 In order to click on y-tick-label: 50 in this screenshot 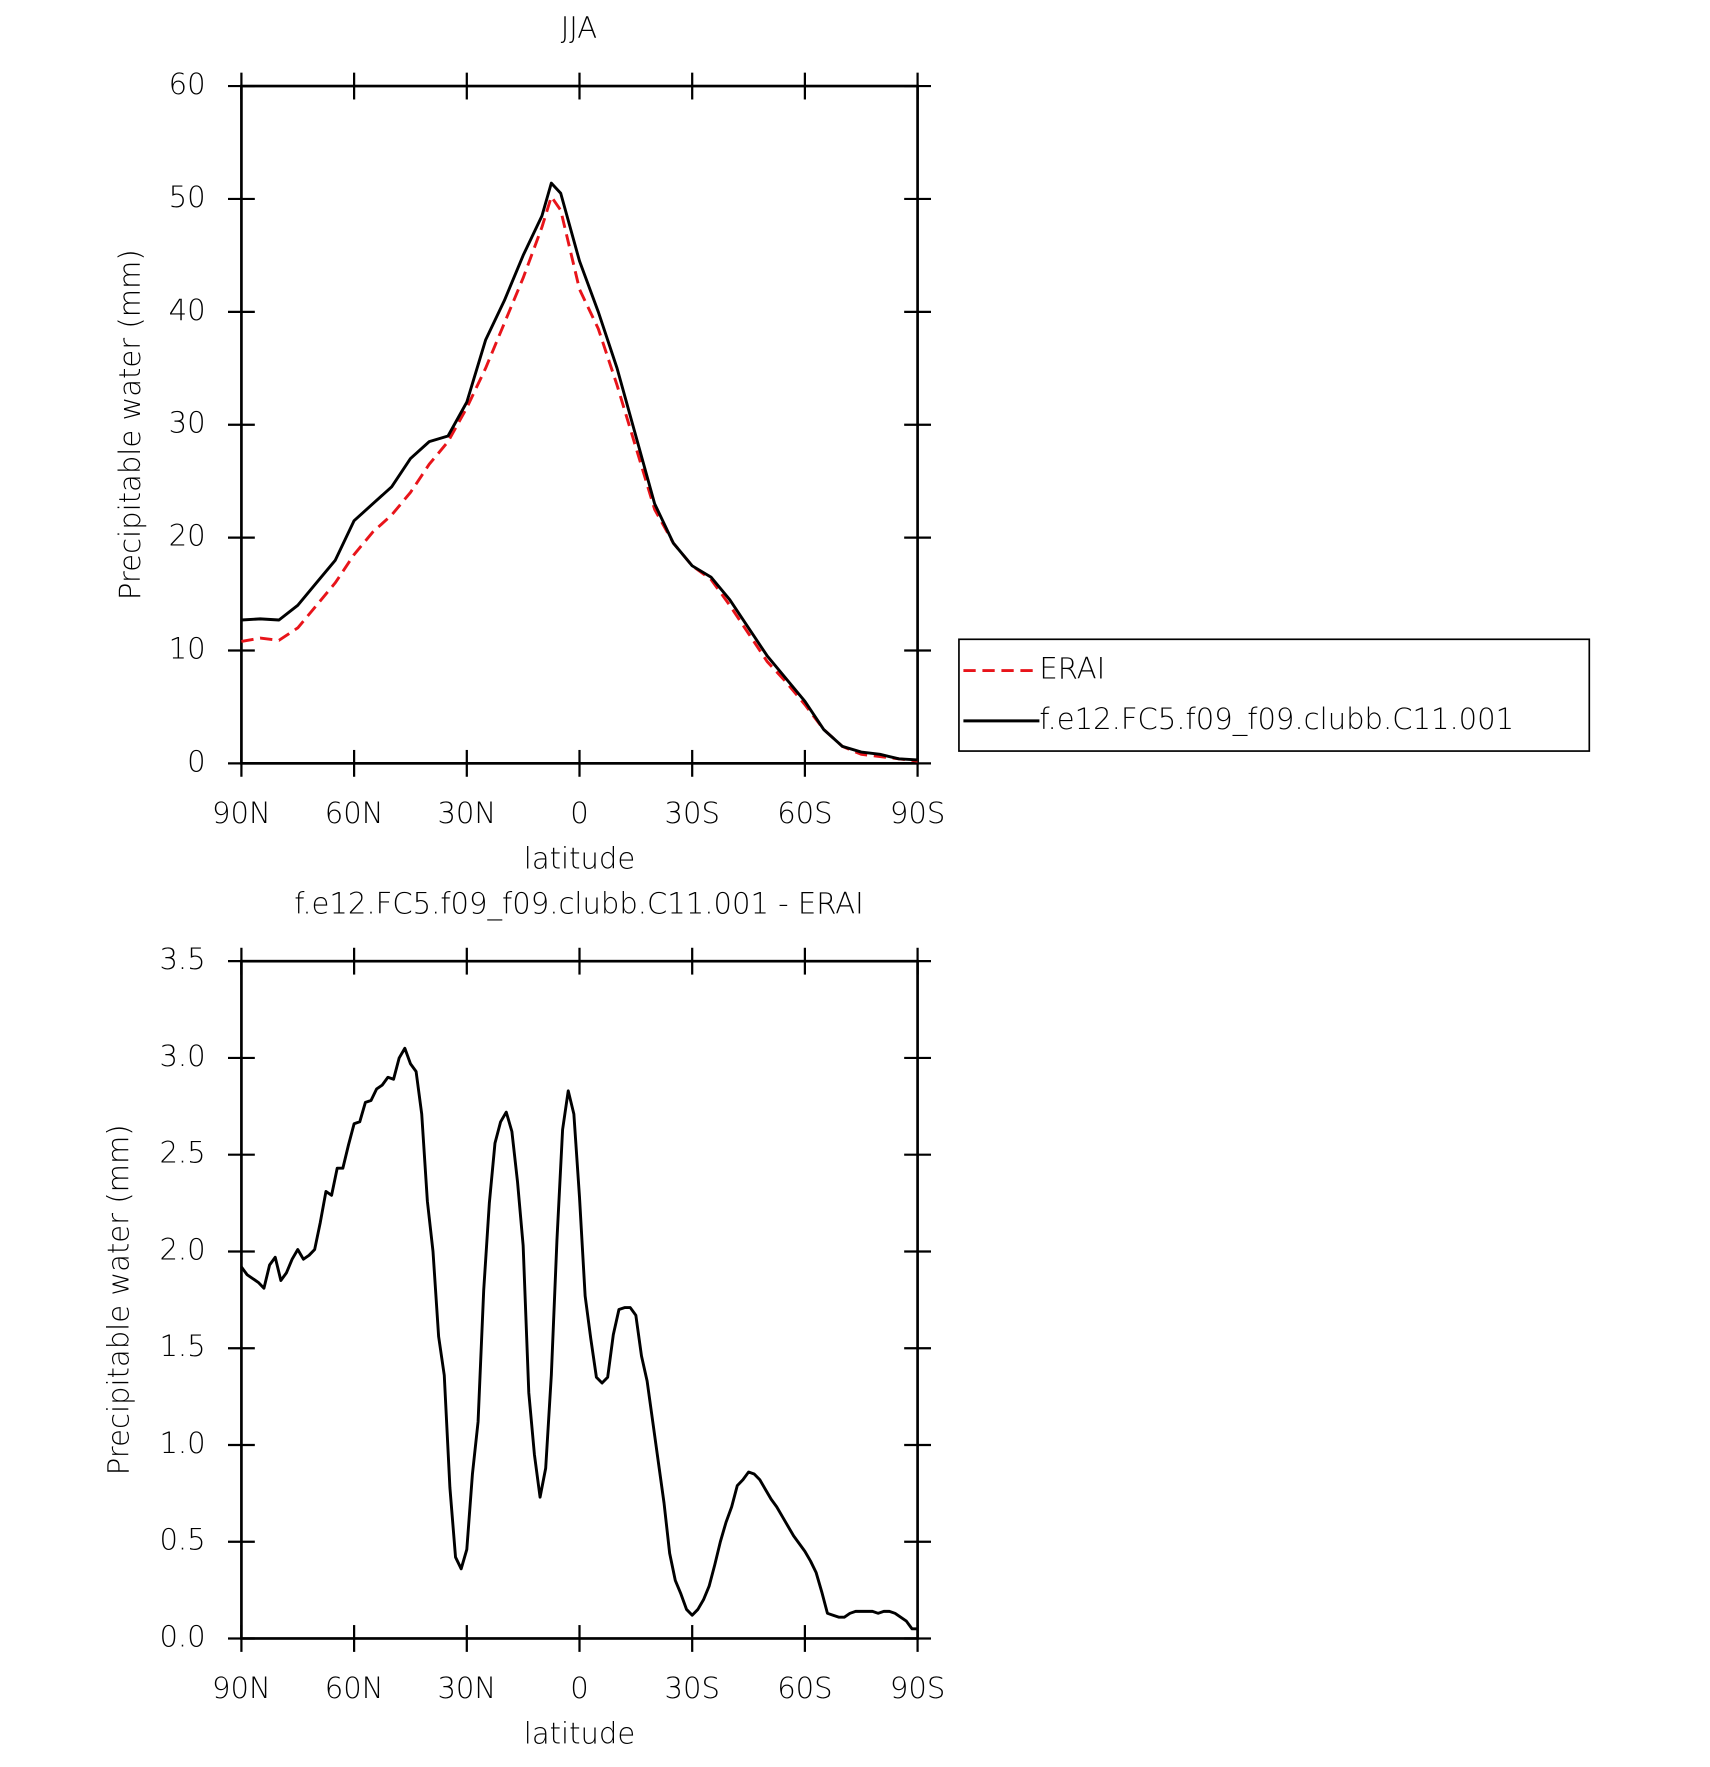, I will do `click(187, 197)`.